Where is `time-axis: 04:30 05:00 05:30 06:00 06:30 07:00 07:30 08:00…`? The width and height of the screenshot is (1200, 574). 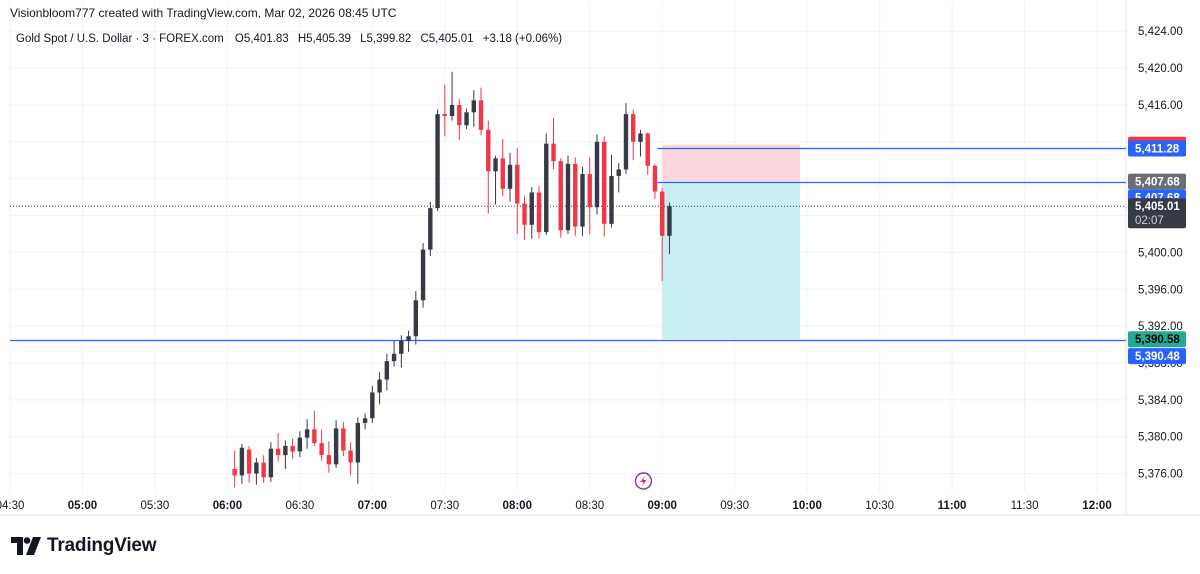 time-axis: 04:30 05:00 05:30 06:00 06:30 07:00 07:30 08:00… is located at coordinates (556, 506).